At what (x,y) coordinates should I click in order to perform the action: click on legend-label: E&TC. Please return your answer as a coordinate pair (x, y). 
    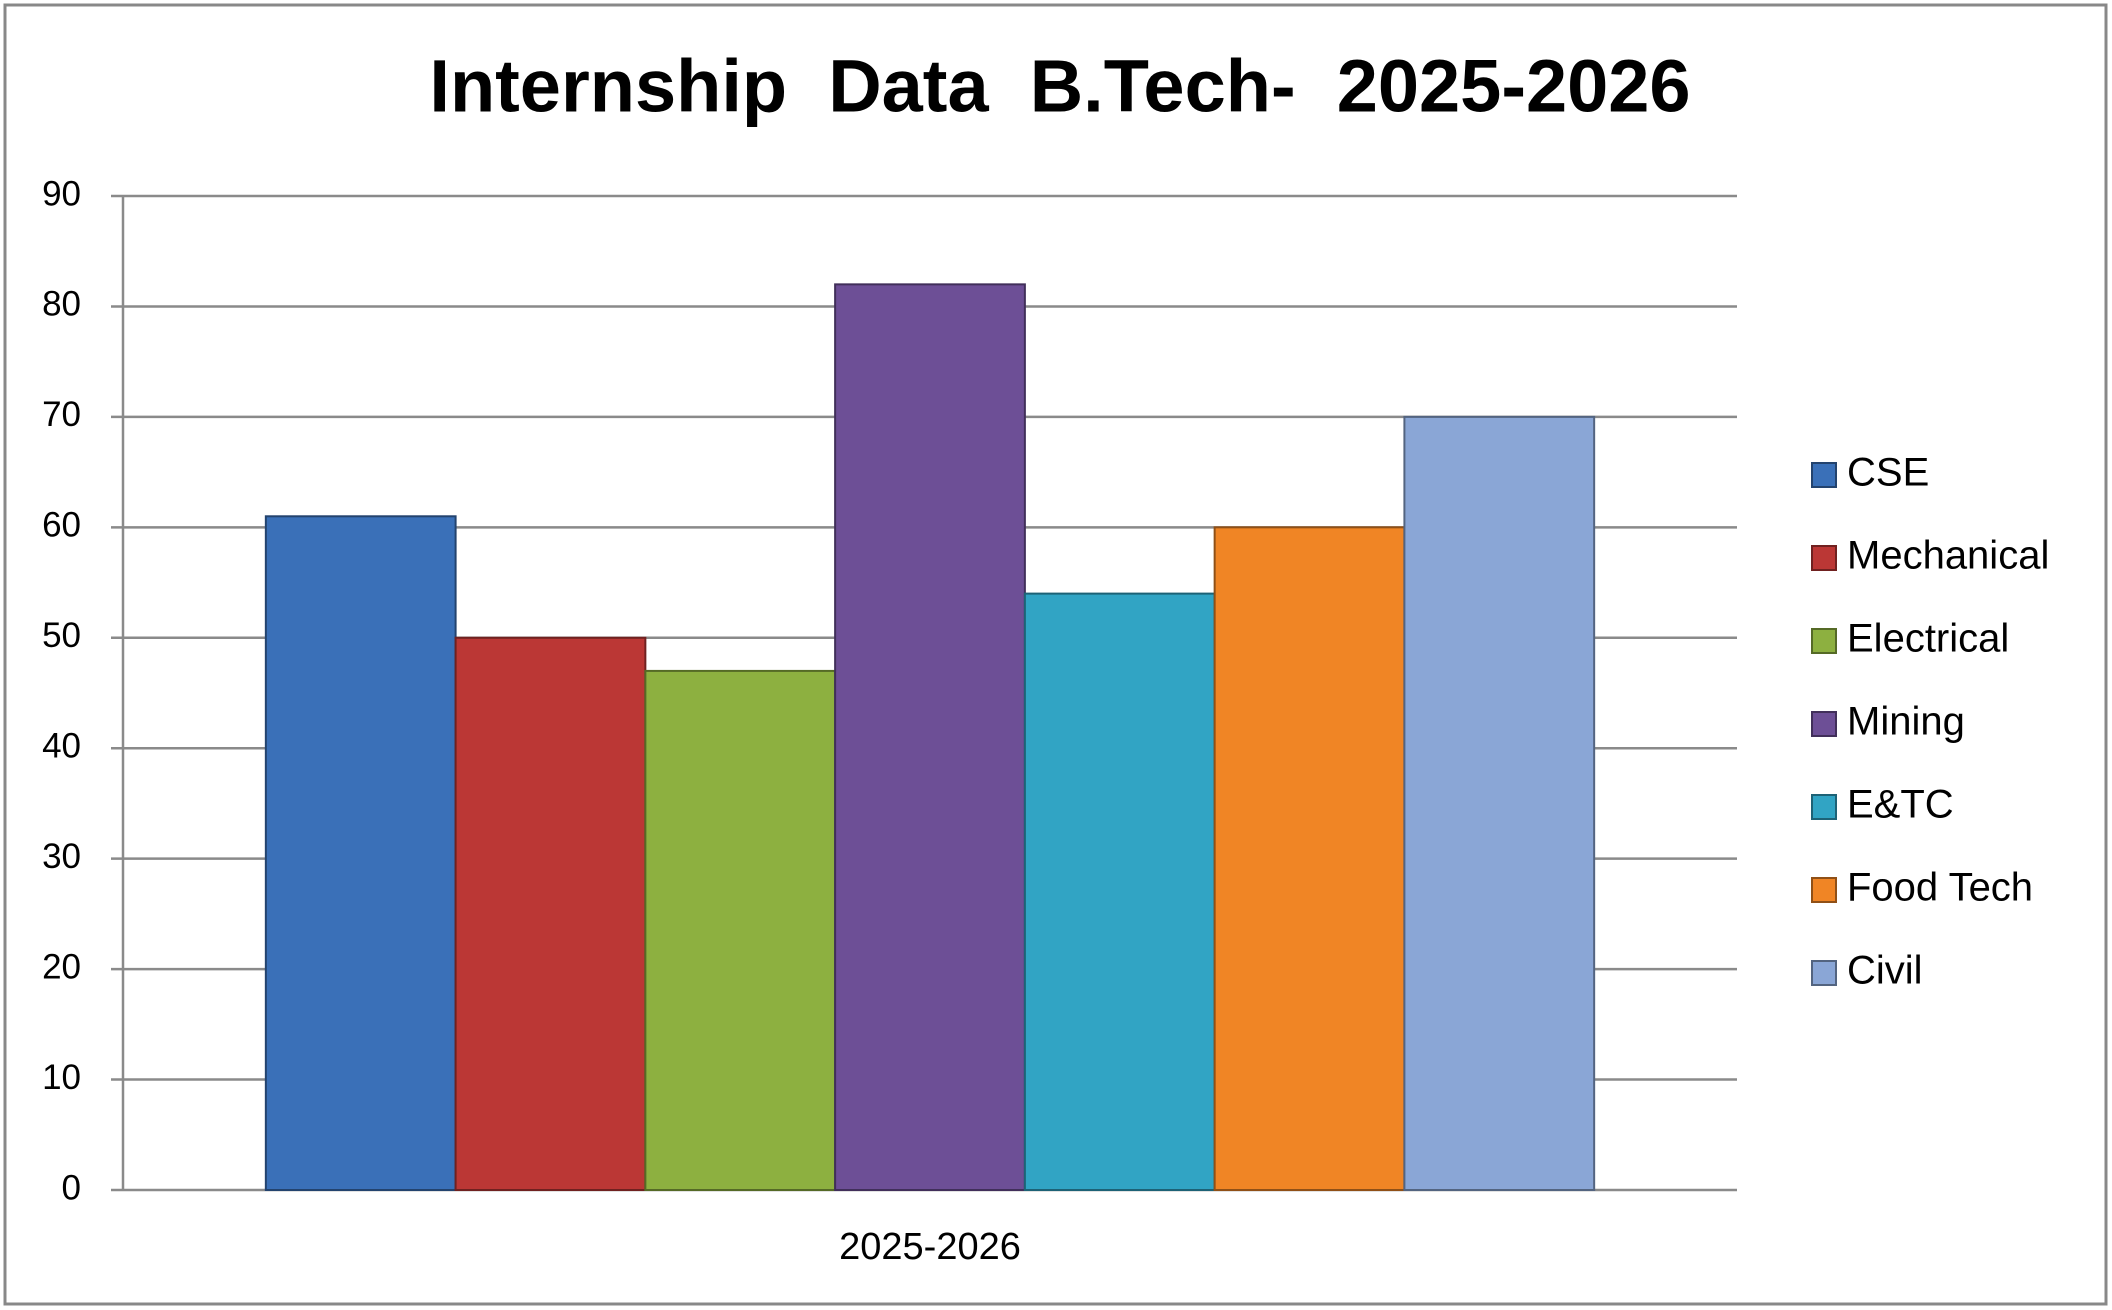
    Looking at the image, I should click on (1900, 805).